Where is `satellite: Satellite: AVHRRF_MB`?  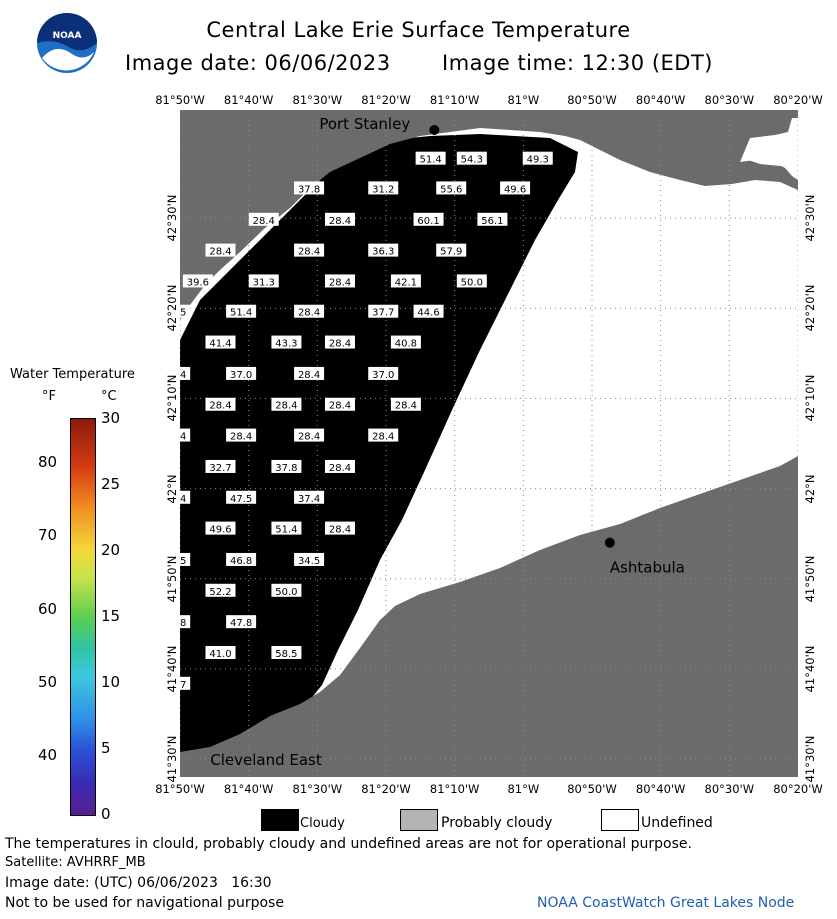
satellite: Satellite: AVHRRF_MB is located at coordinates (75, 862).